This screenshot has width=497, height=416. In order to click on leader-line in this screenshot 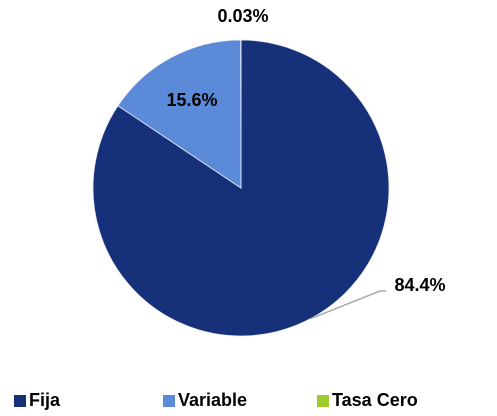, I will do `click(348, 305)`.